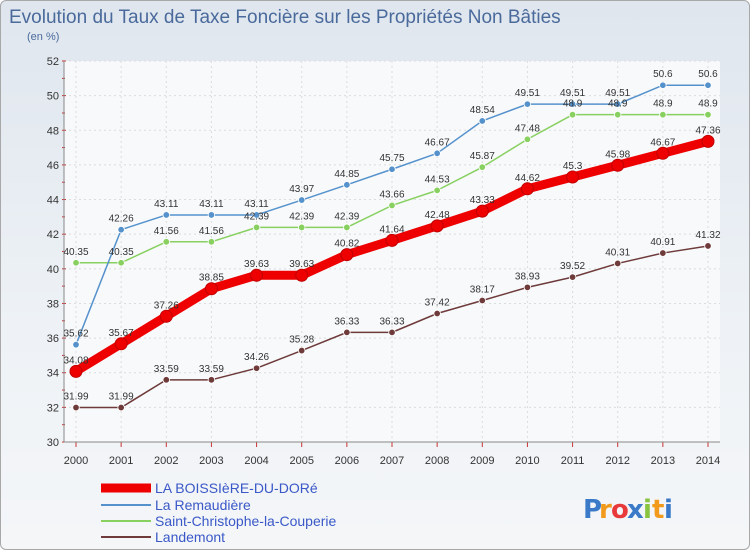  What do you see at coordinates (662, 142) in the screenshot?
I see `data-label: 46.67` at bounding box center [662, 142].